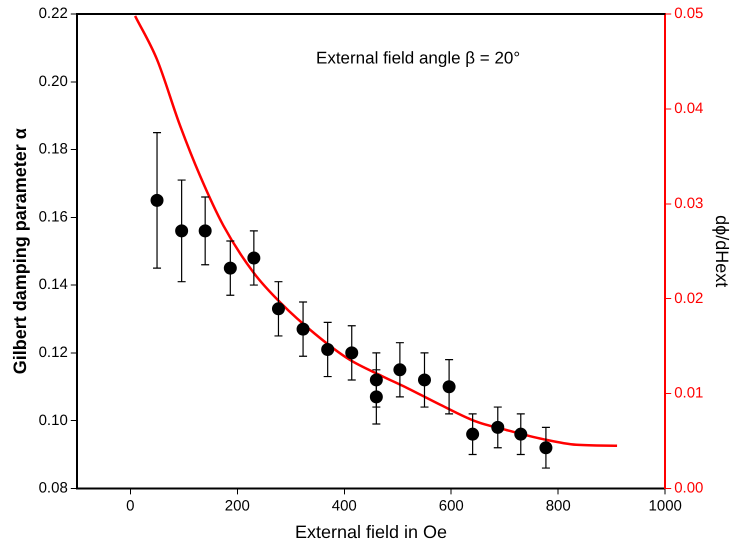  I want to click on y2-axis-title: dϕ/dHext, so click(722, 251).